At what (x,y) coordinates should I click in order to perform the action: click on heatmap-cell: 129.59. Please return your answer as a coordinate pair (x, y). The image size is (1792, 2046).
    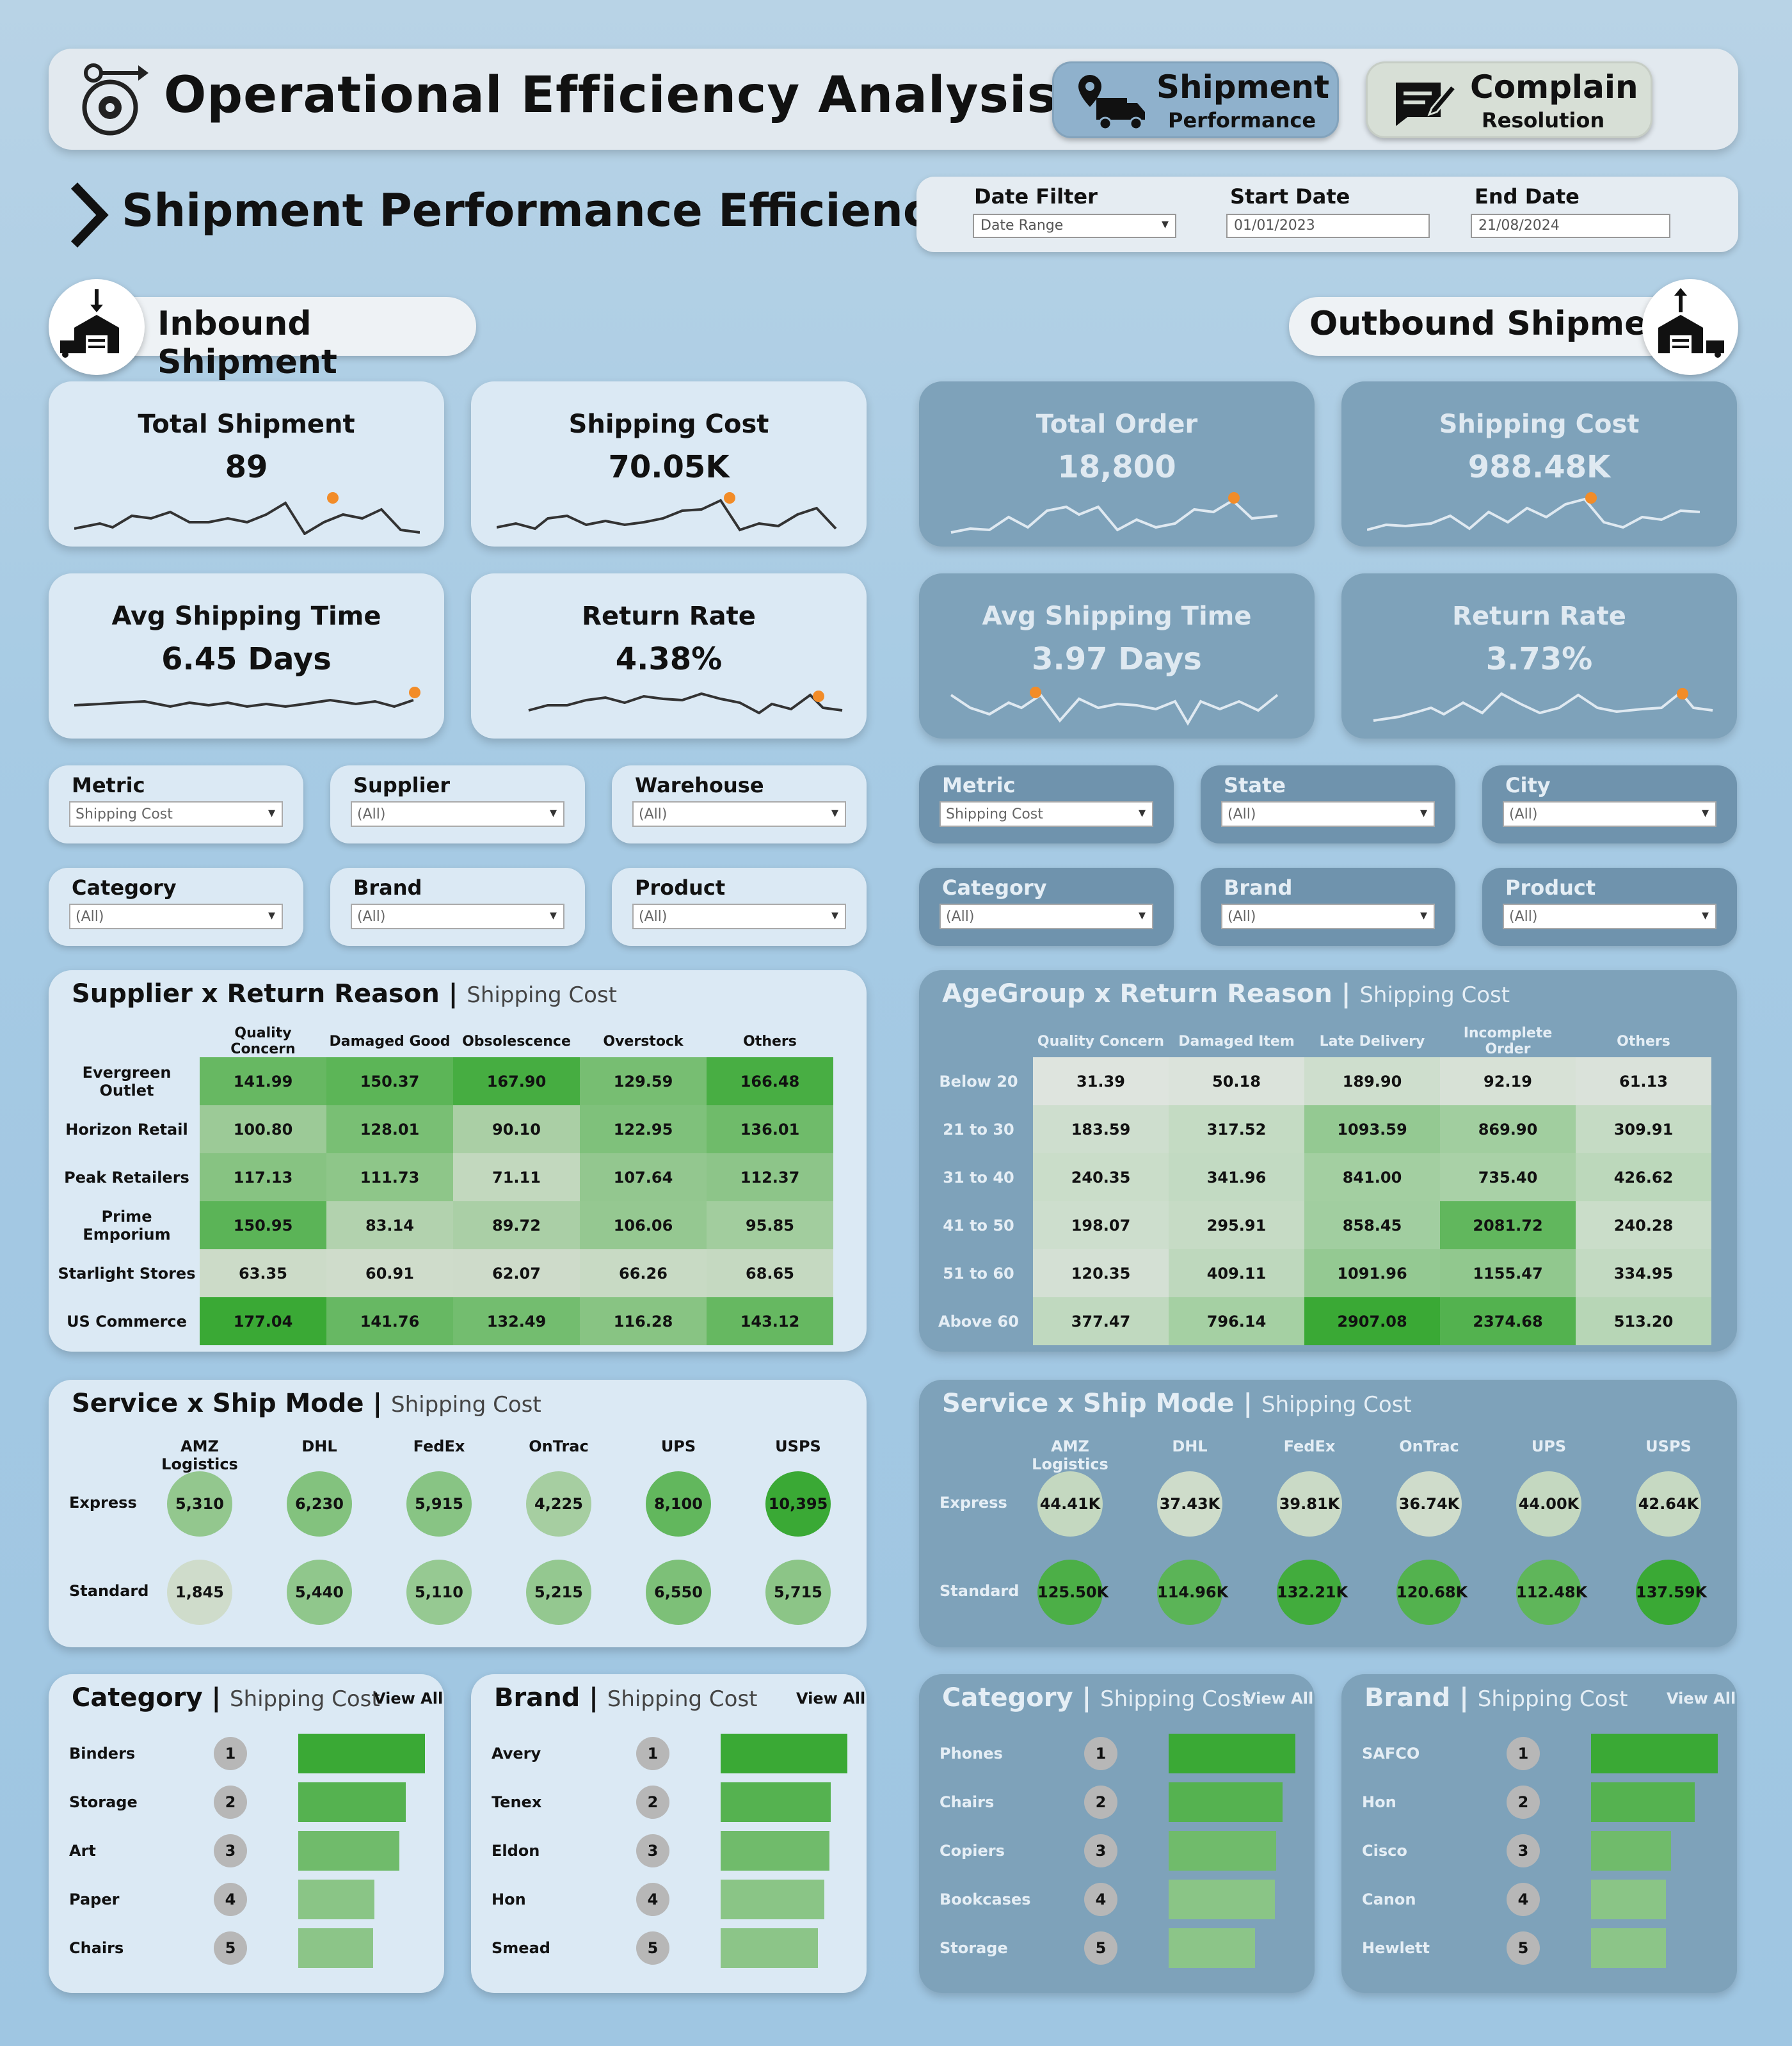
    Looking at the image, I should click on (643, 1081).